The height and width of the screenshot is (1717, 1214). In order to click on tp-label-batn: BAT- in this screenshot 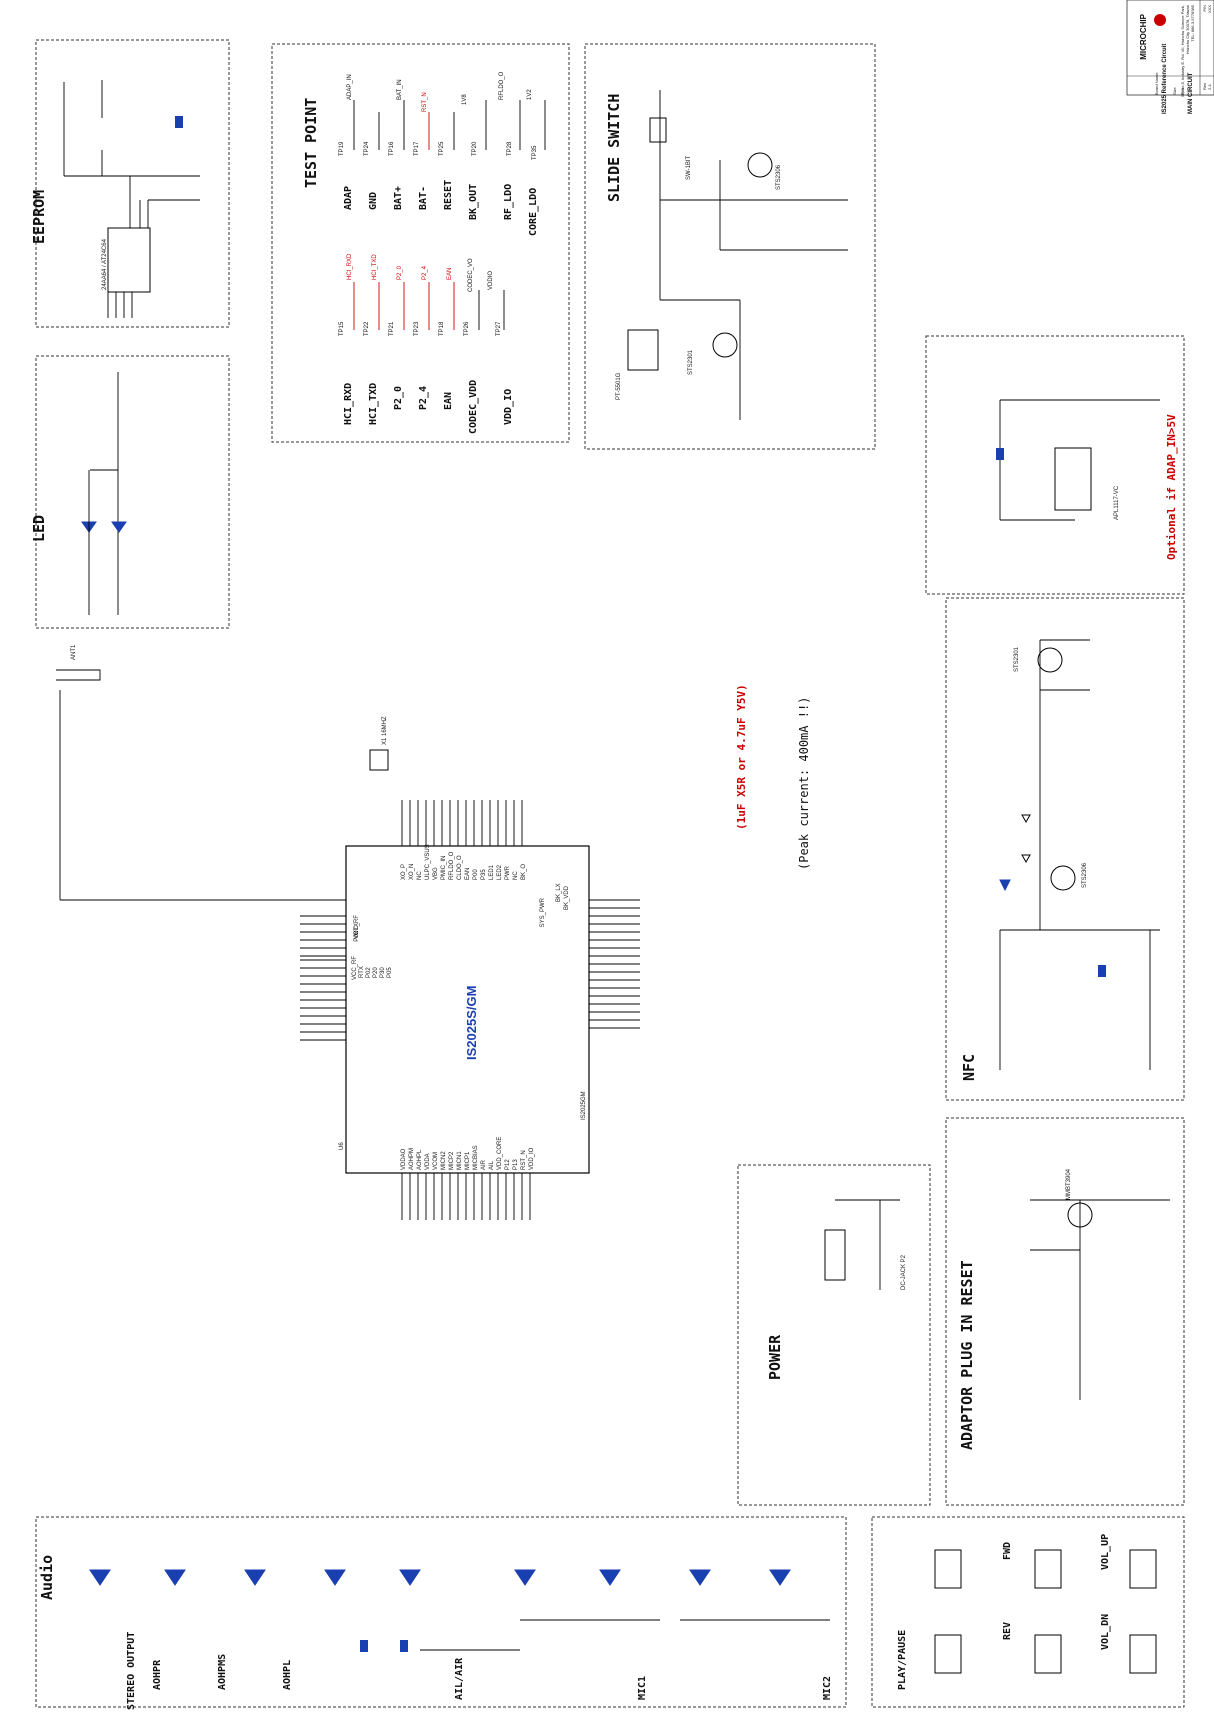, I will do `click(423, 198)`.